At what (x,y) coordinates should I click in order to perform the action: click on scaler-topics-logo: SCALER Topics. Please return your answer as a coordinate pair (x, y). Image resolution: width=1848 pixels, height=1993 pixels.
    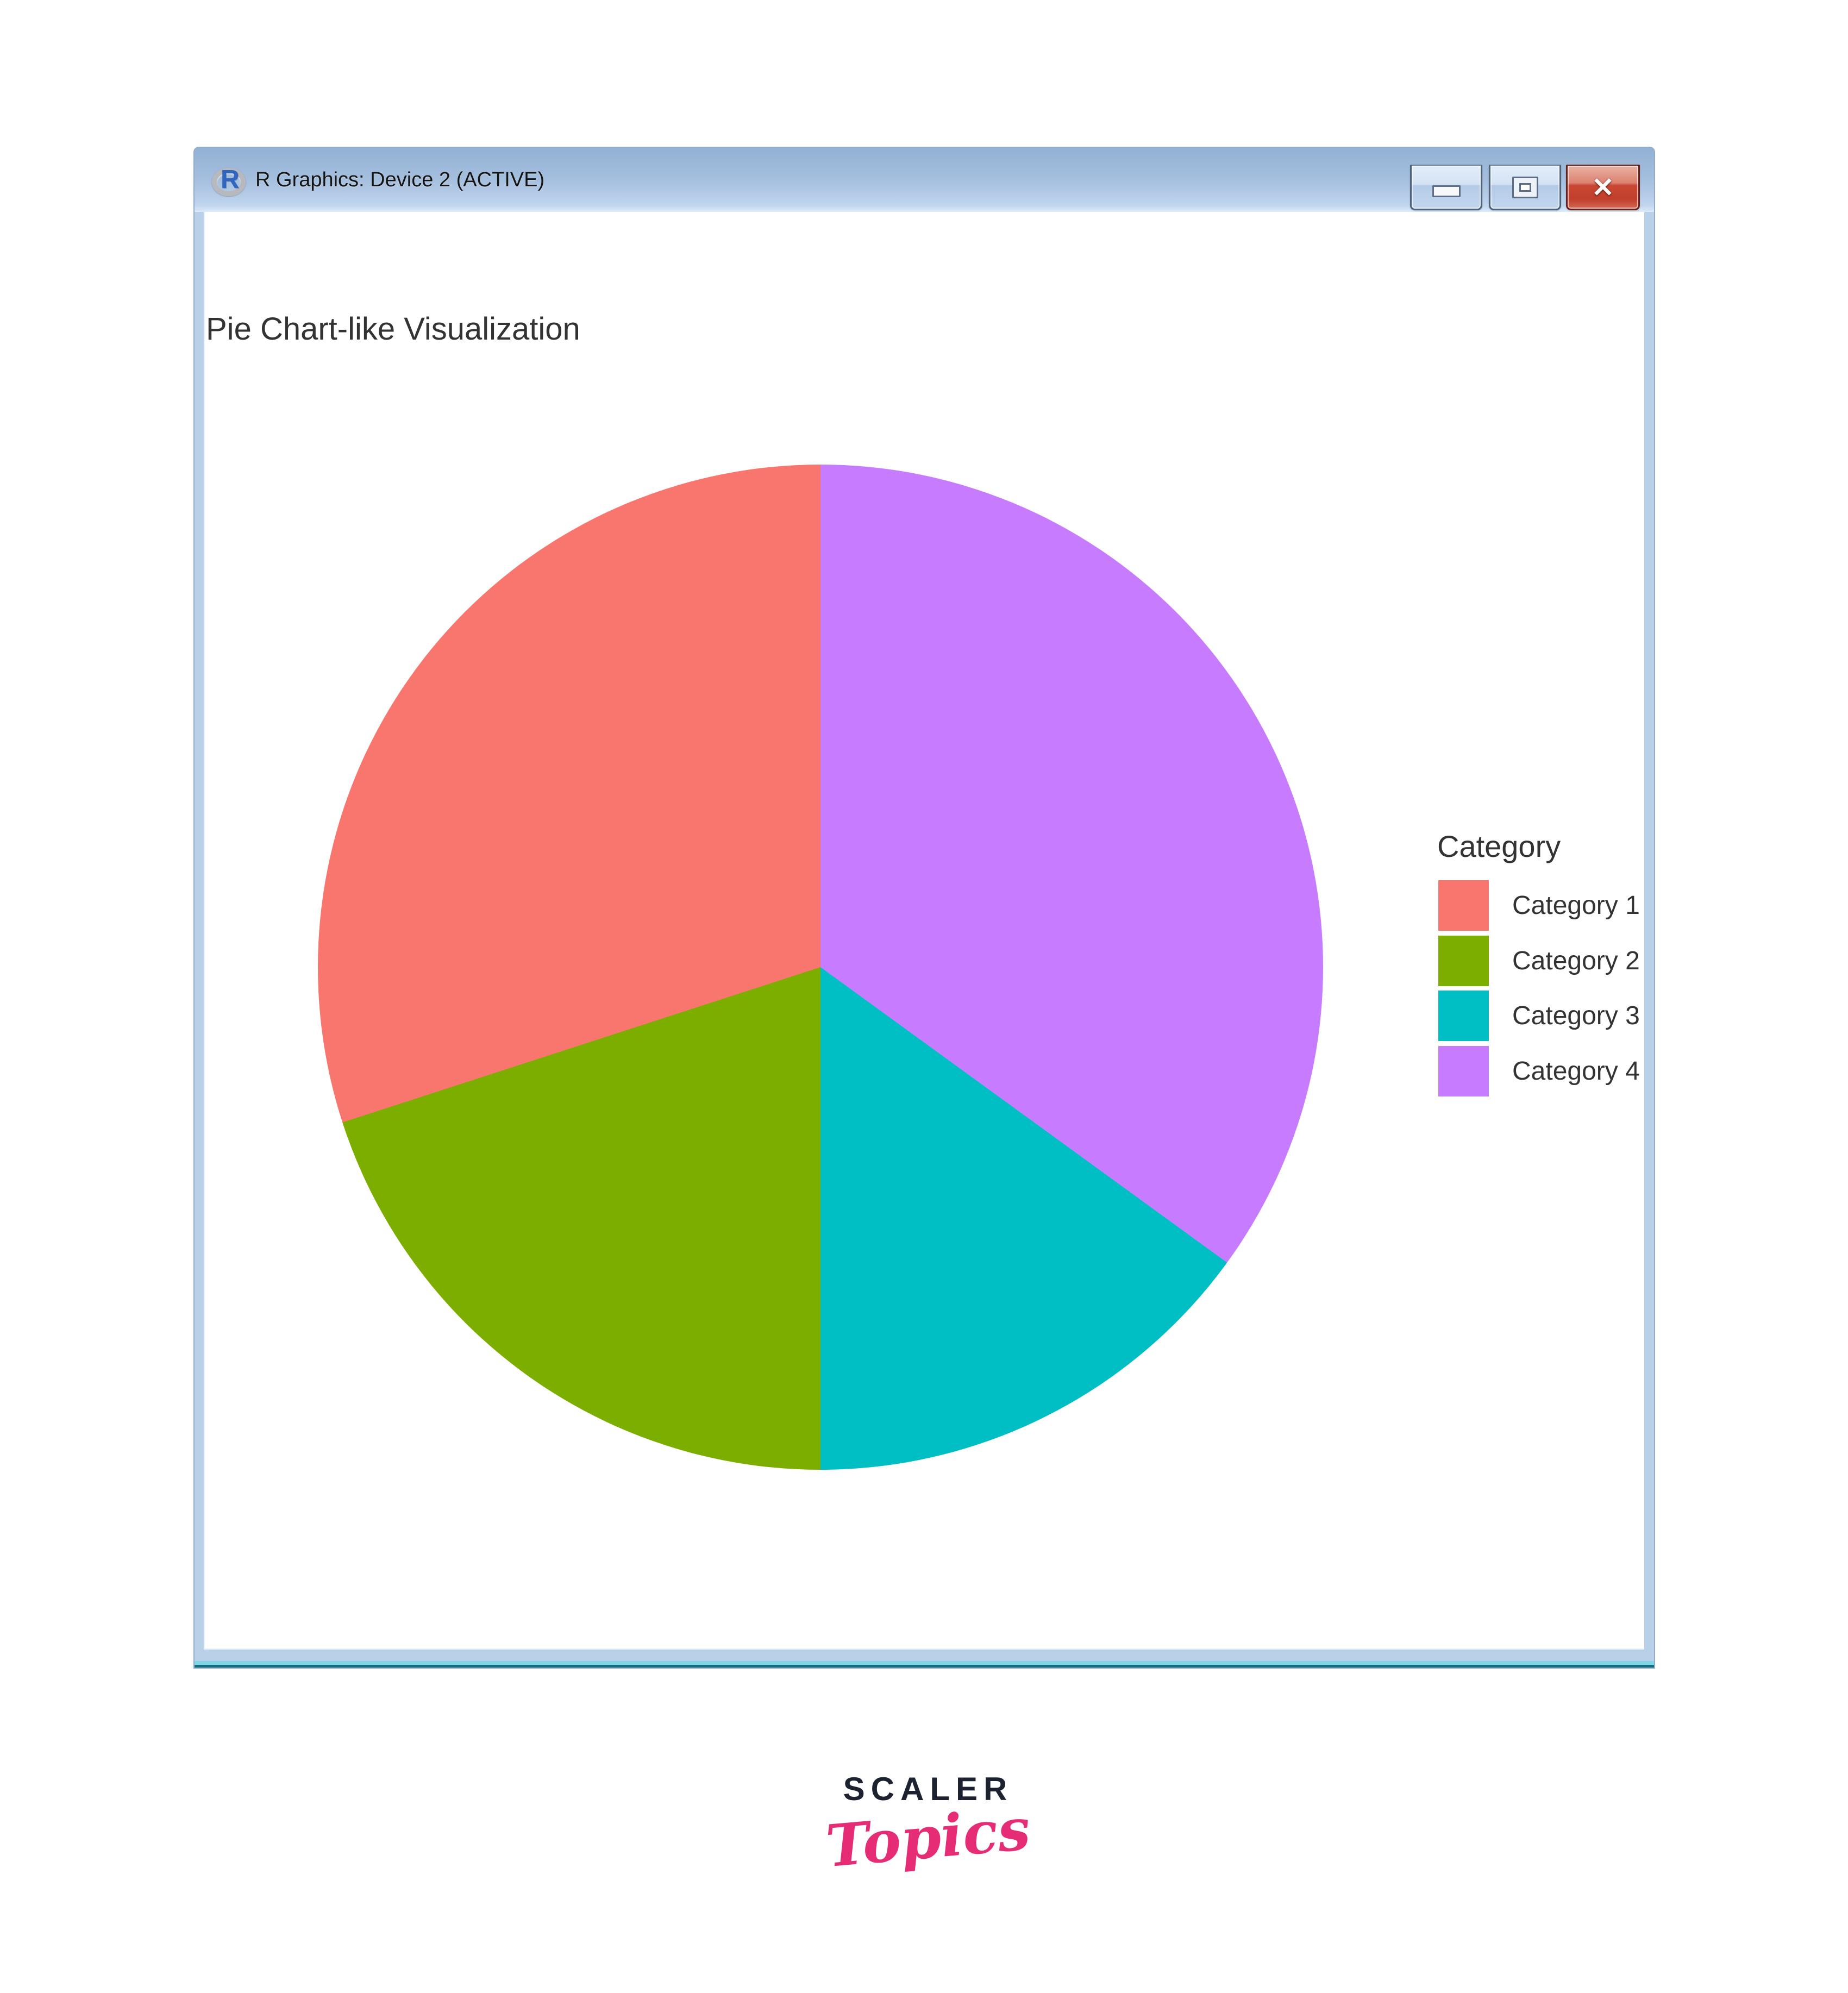
    Looking at the image, I should click on (928, 1825).